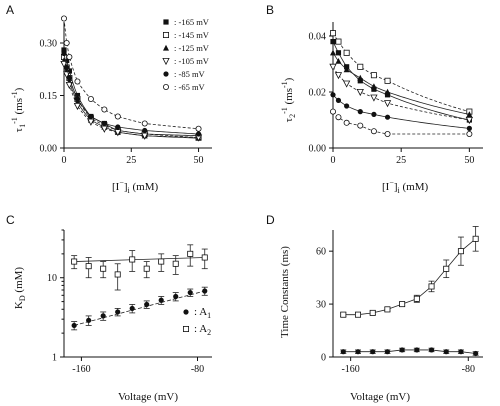 The image size is (500, 406). I want to click on y-tick-label: 30, so click(321, 305).